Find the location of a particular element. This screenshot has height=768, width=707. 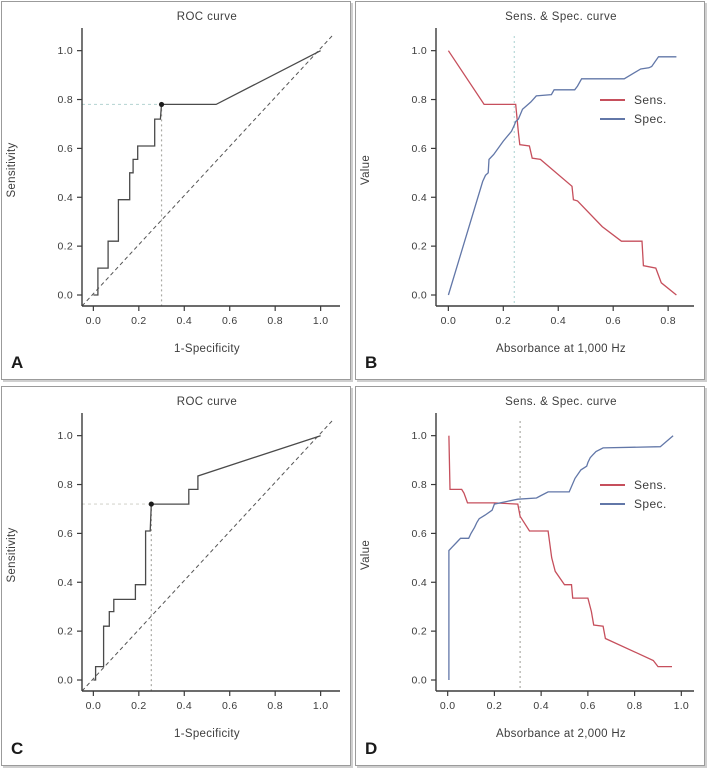

x-axis-label: Absorbance at 1,000 Hz is located at coordinates (561, 349).